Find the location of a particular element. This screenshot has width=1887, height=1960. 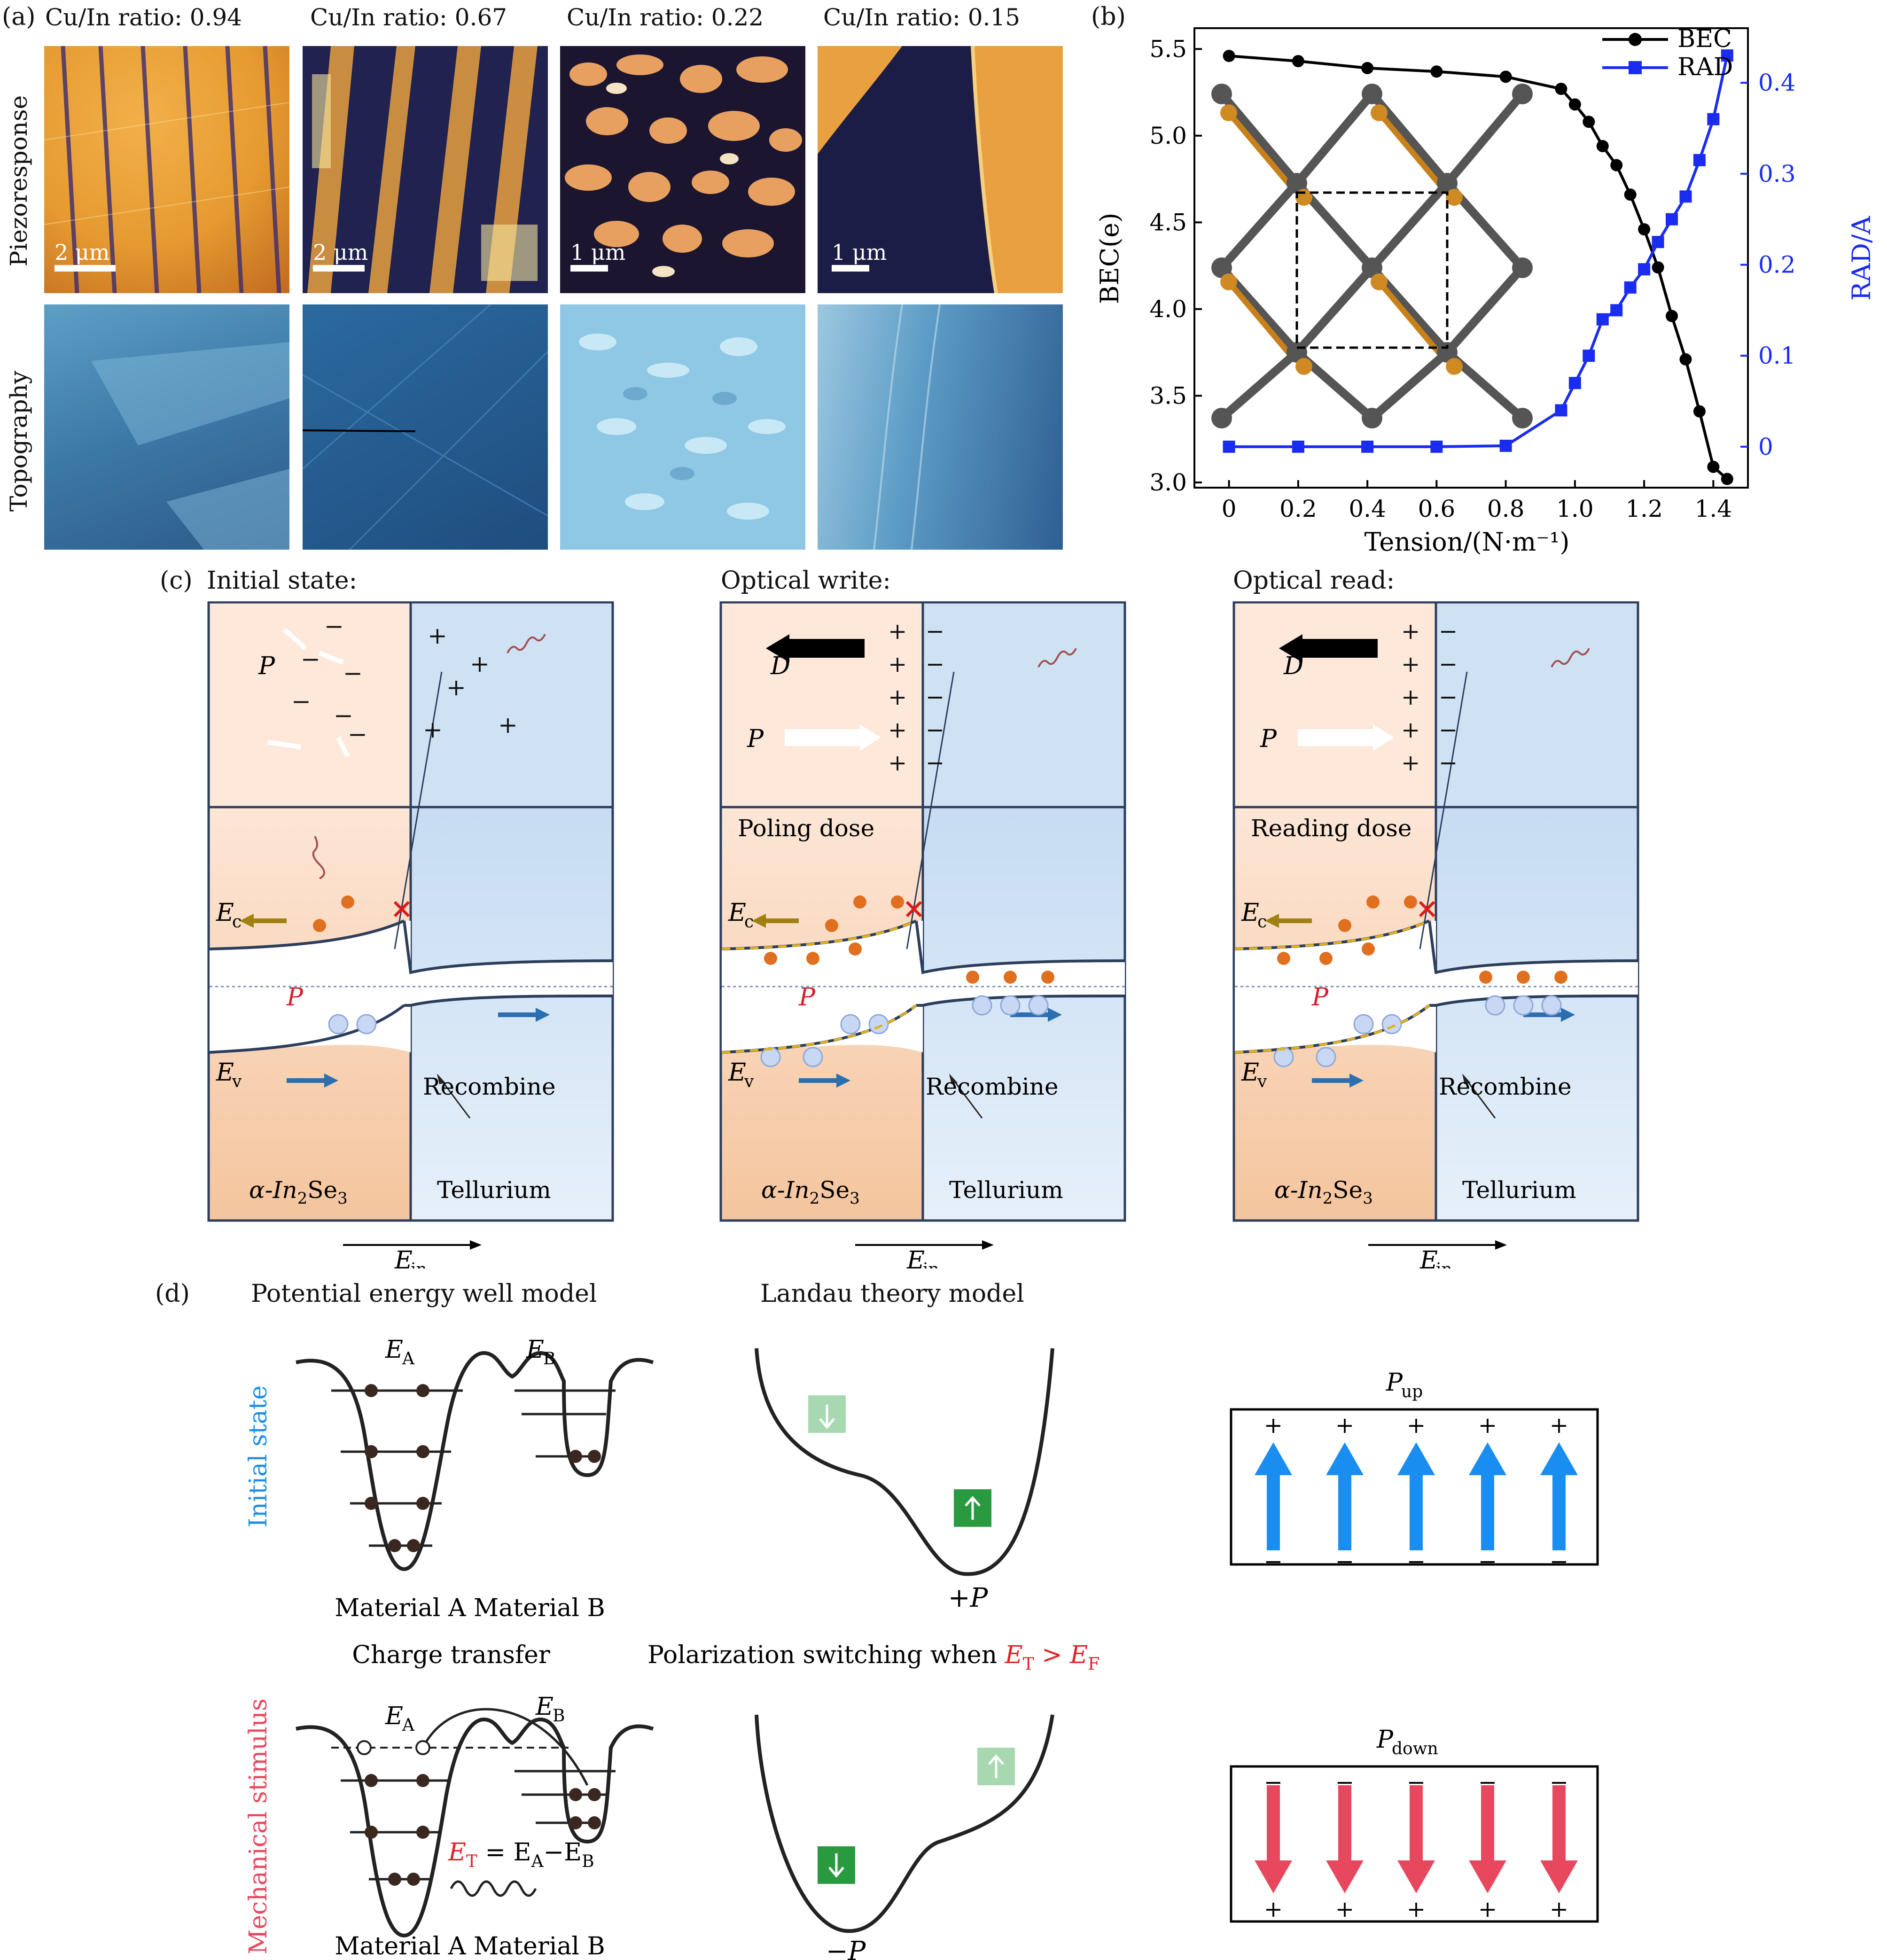

panel-c-title-write: Optical write: is located at coordinates (806, 581).